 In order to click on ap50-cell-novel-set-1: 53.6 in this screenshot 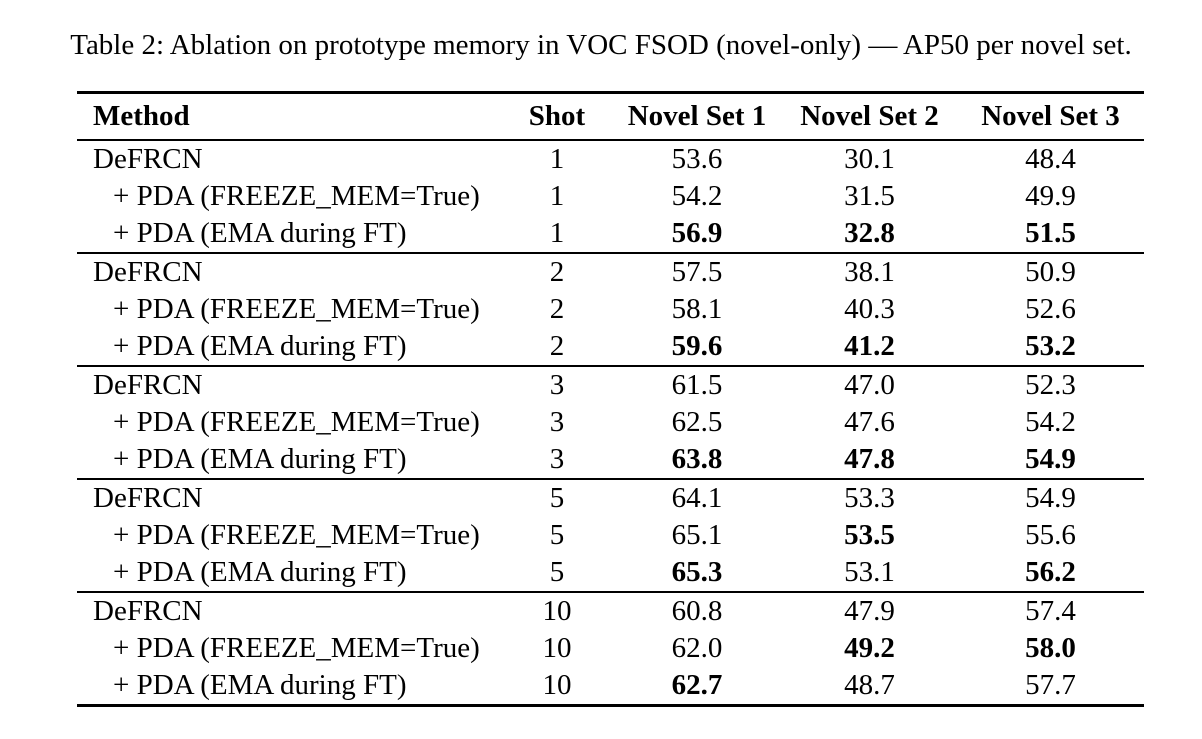, I will do `click(697, 159)`.